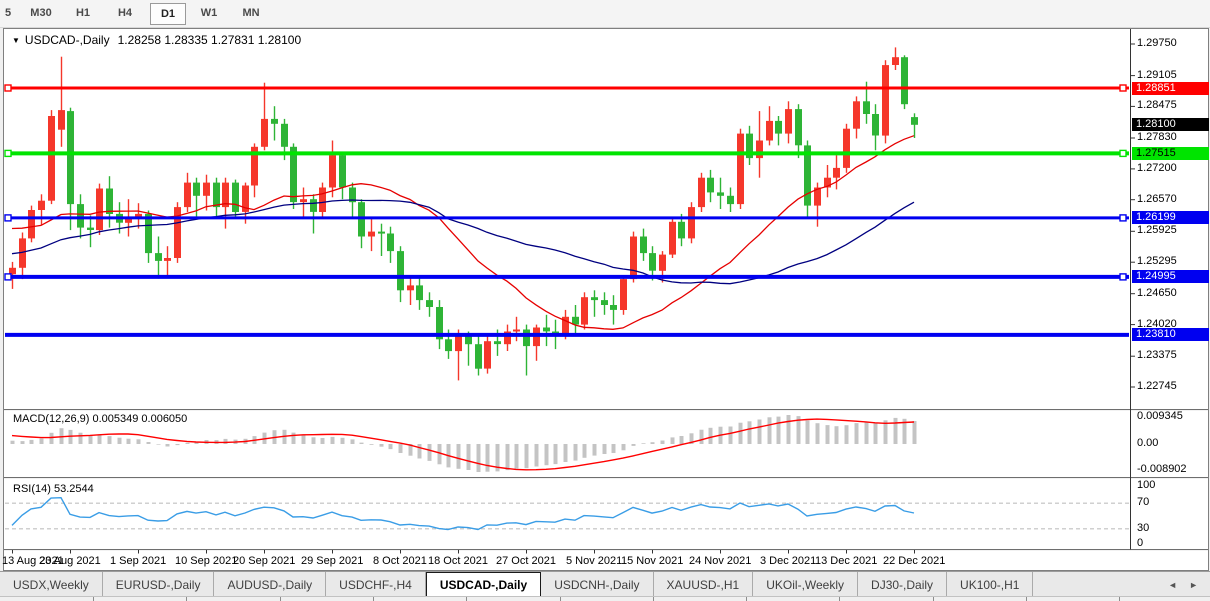 The height and width of the screenshot is (601, 1210). Describe the element at coordinates (16, 40) in the screenshot. I see `chart-menu-dropdown-icon: ▼` at that location.